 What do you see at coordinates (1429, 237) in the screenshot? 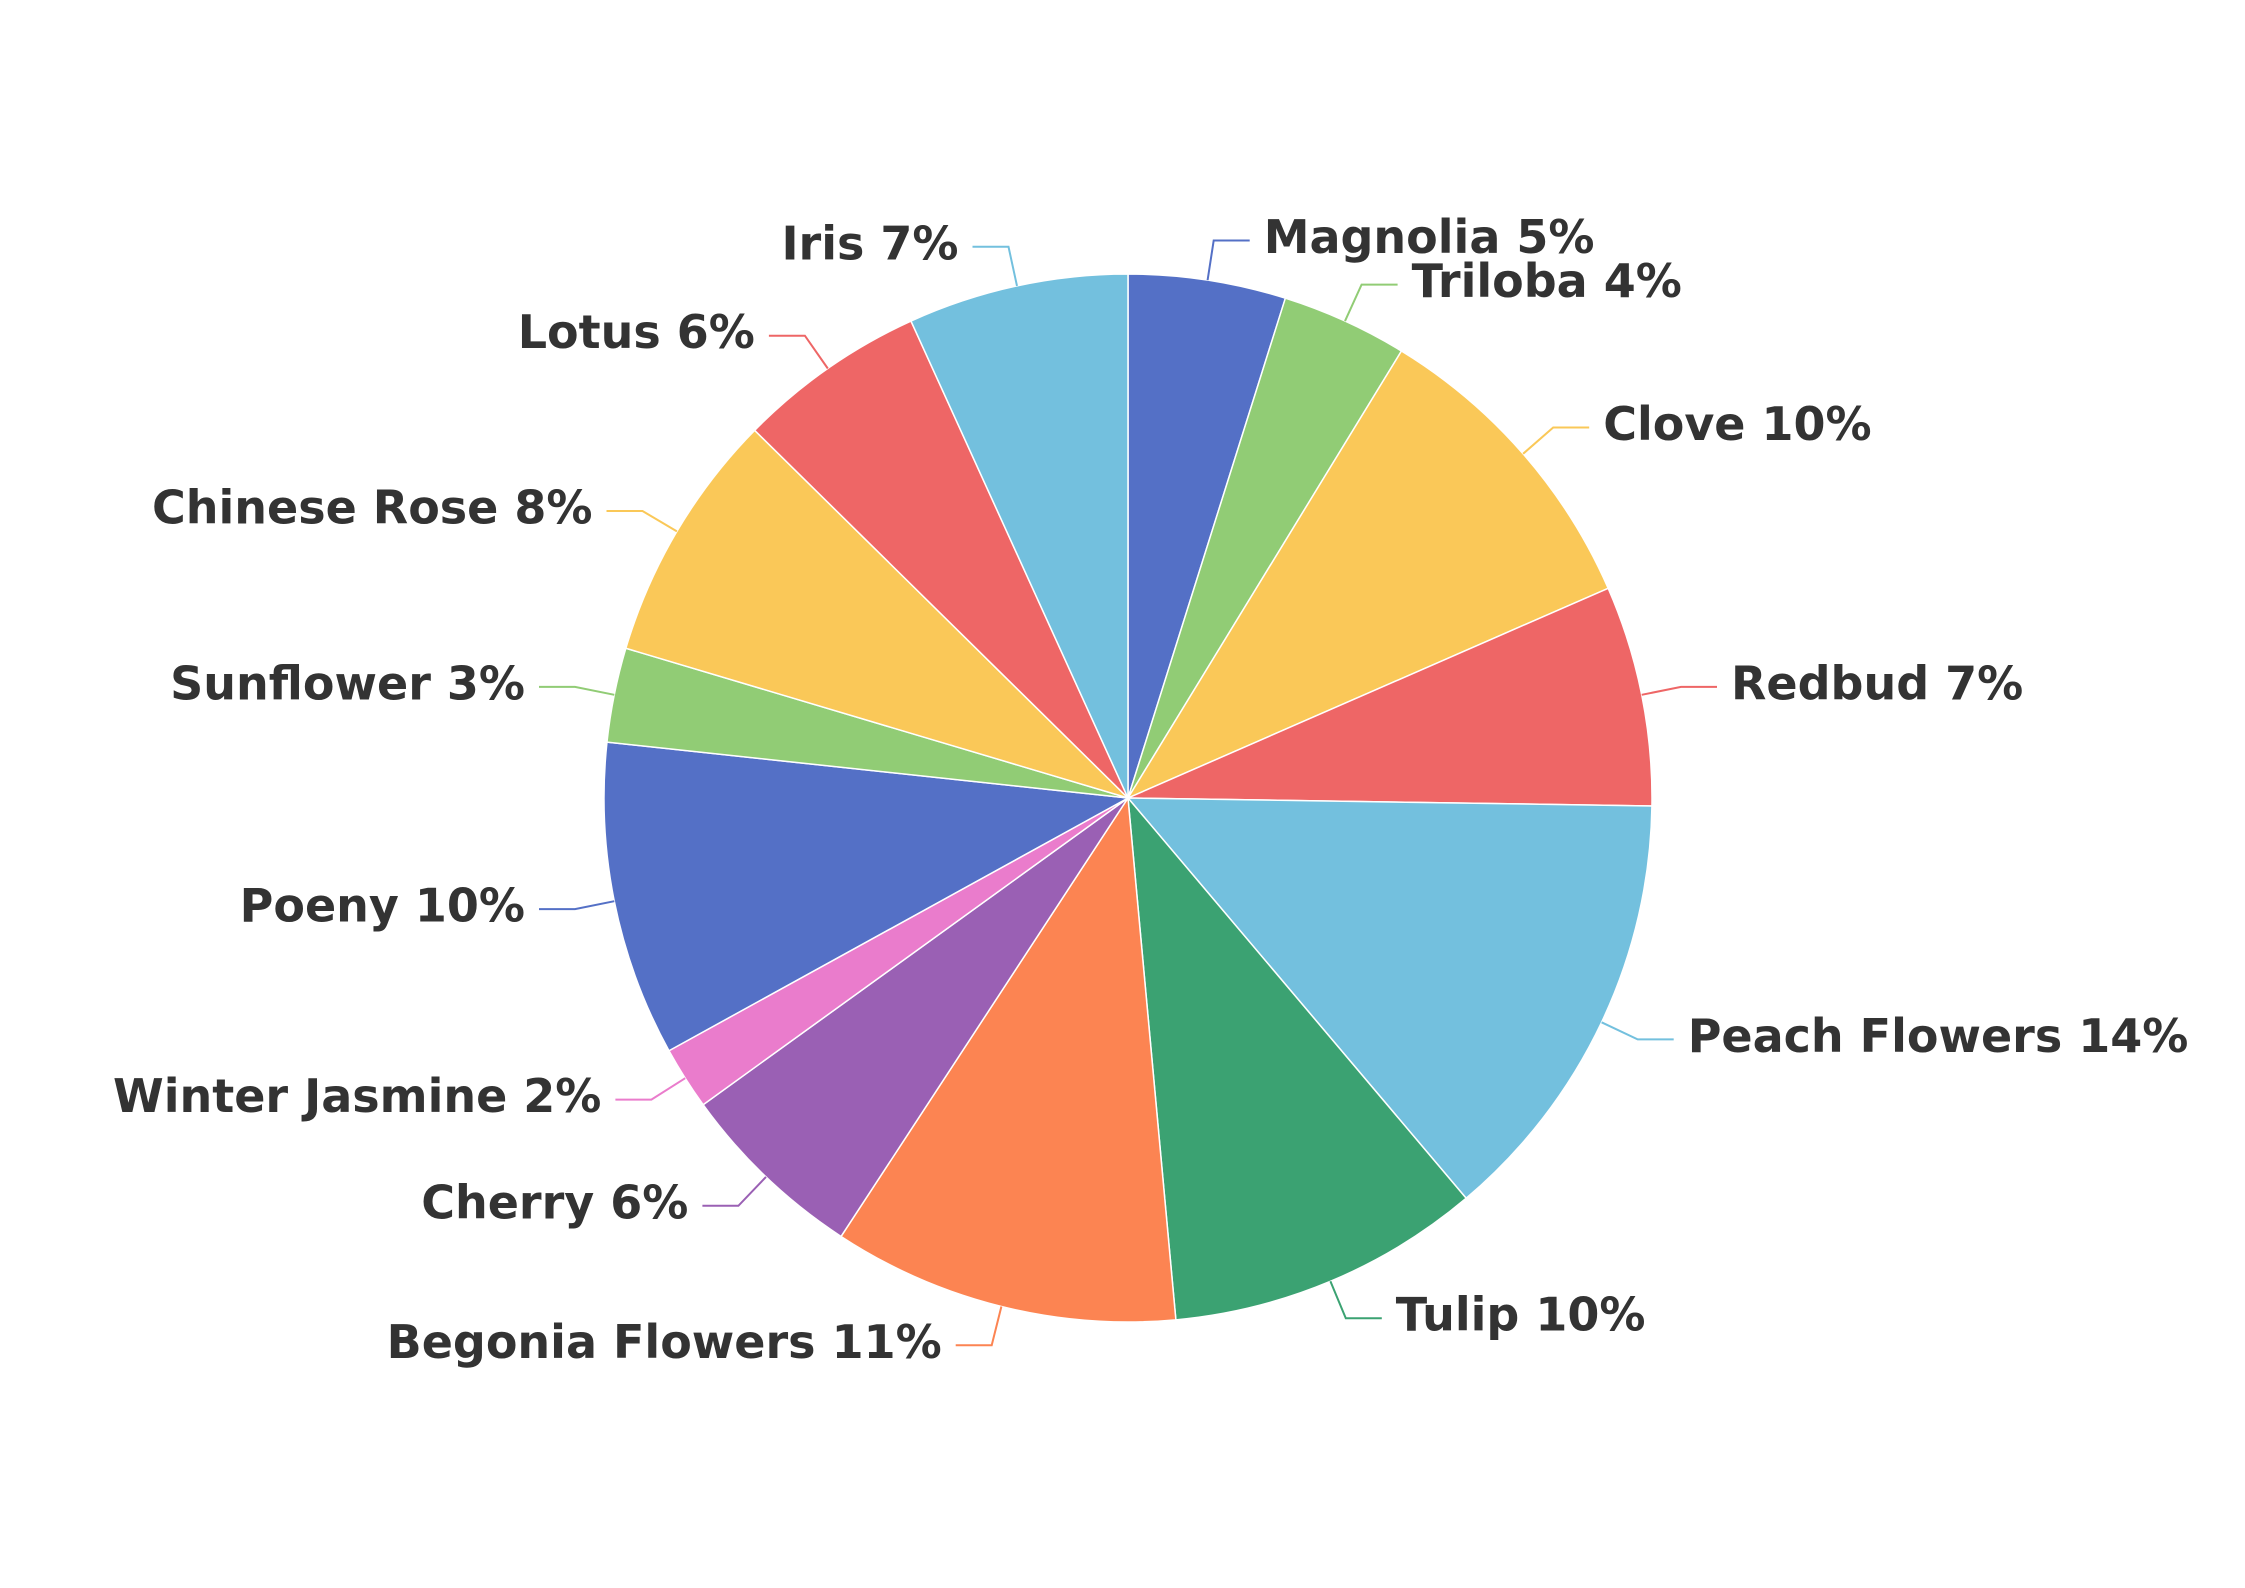
I see `data-label-magnolia: Magnolia 5%` at bounding box center [1429, 237].